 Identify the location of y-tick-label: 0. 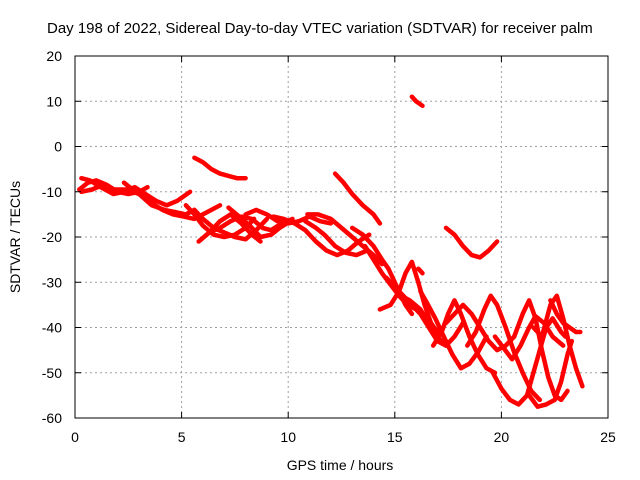
(58, 147).